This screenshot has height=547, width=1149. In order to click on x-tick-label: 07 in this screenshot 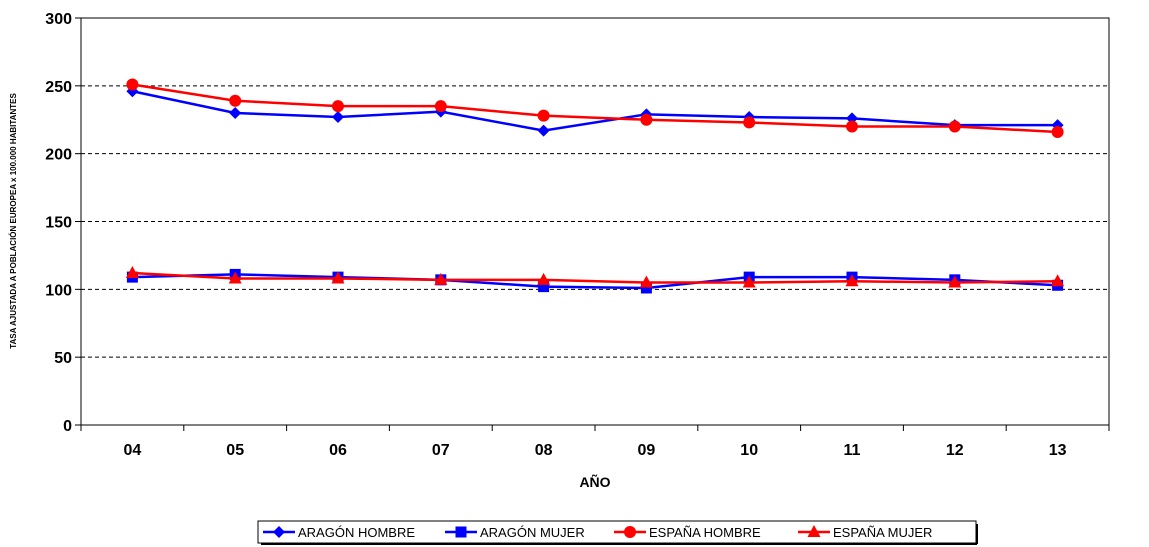, I will do `click(441, 450)`.